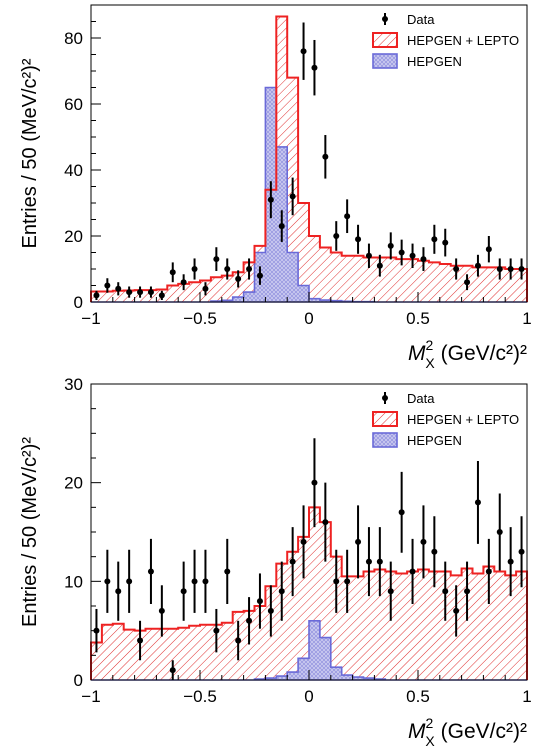 This screenshot has width=535, height=746. Describe the element at coordinates (73, 581) in the screenshot. I see `y-tick-label: 10` at that location.